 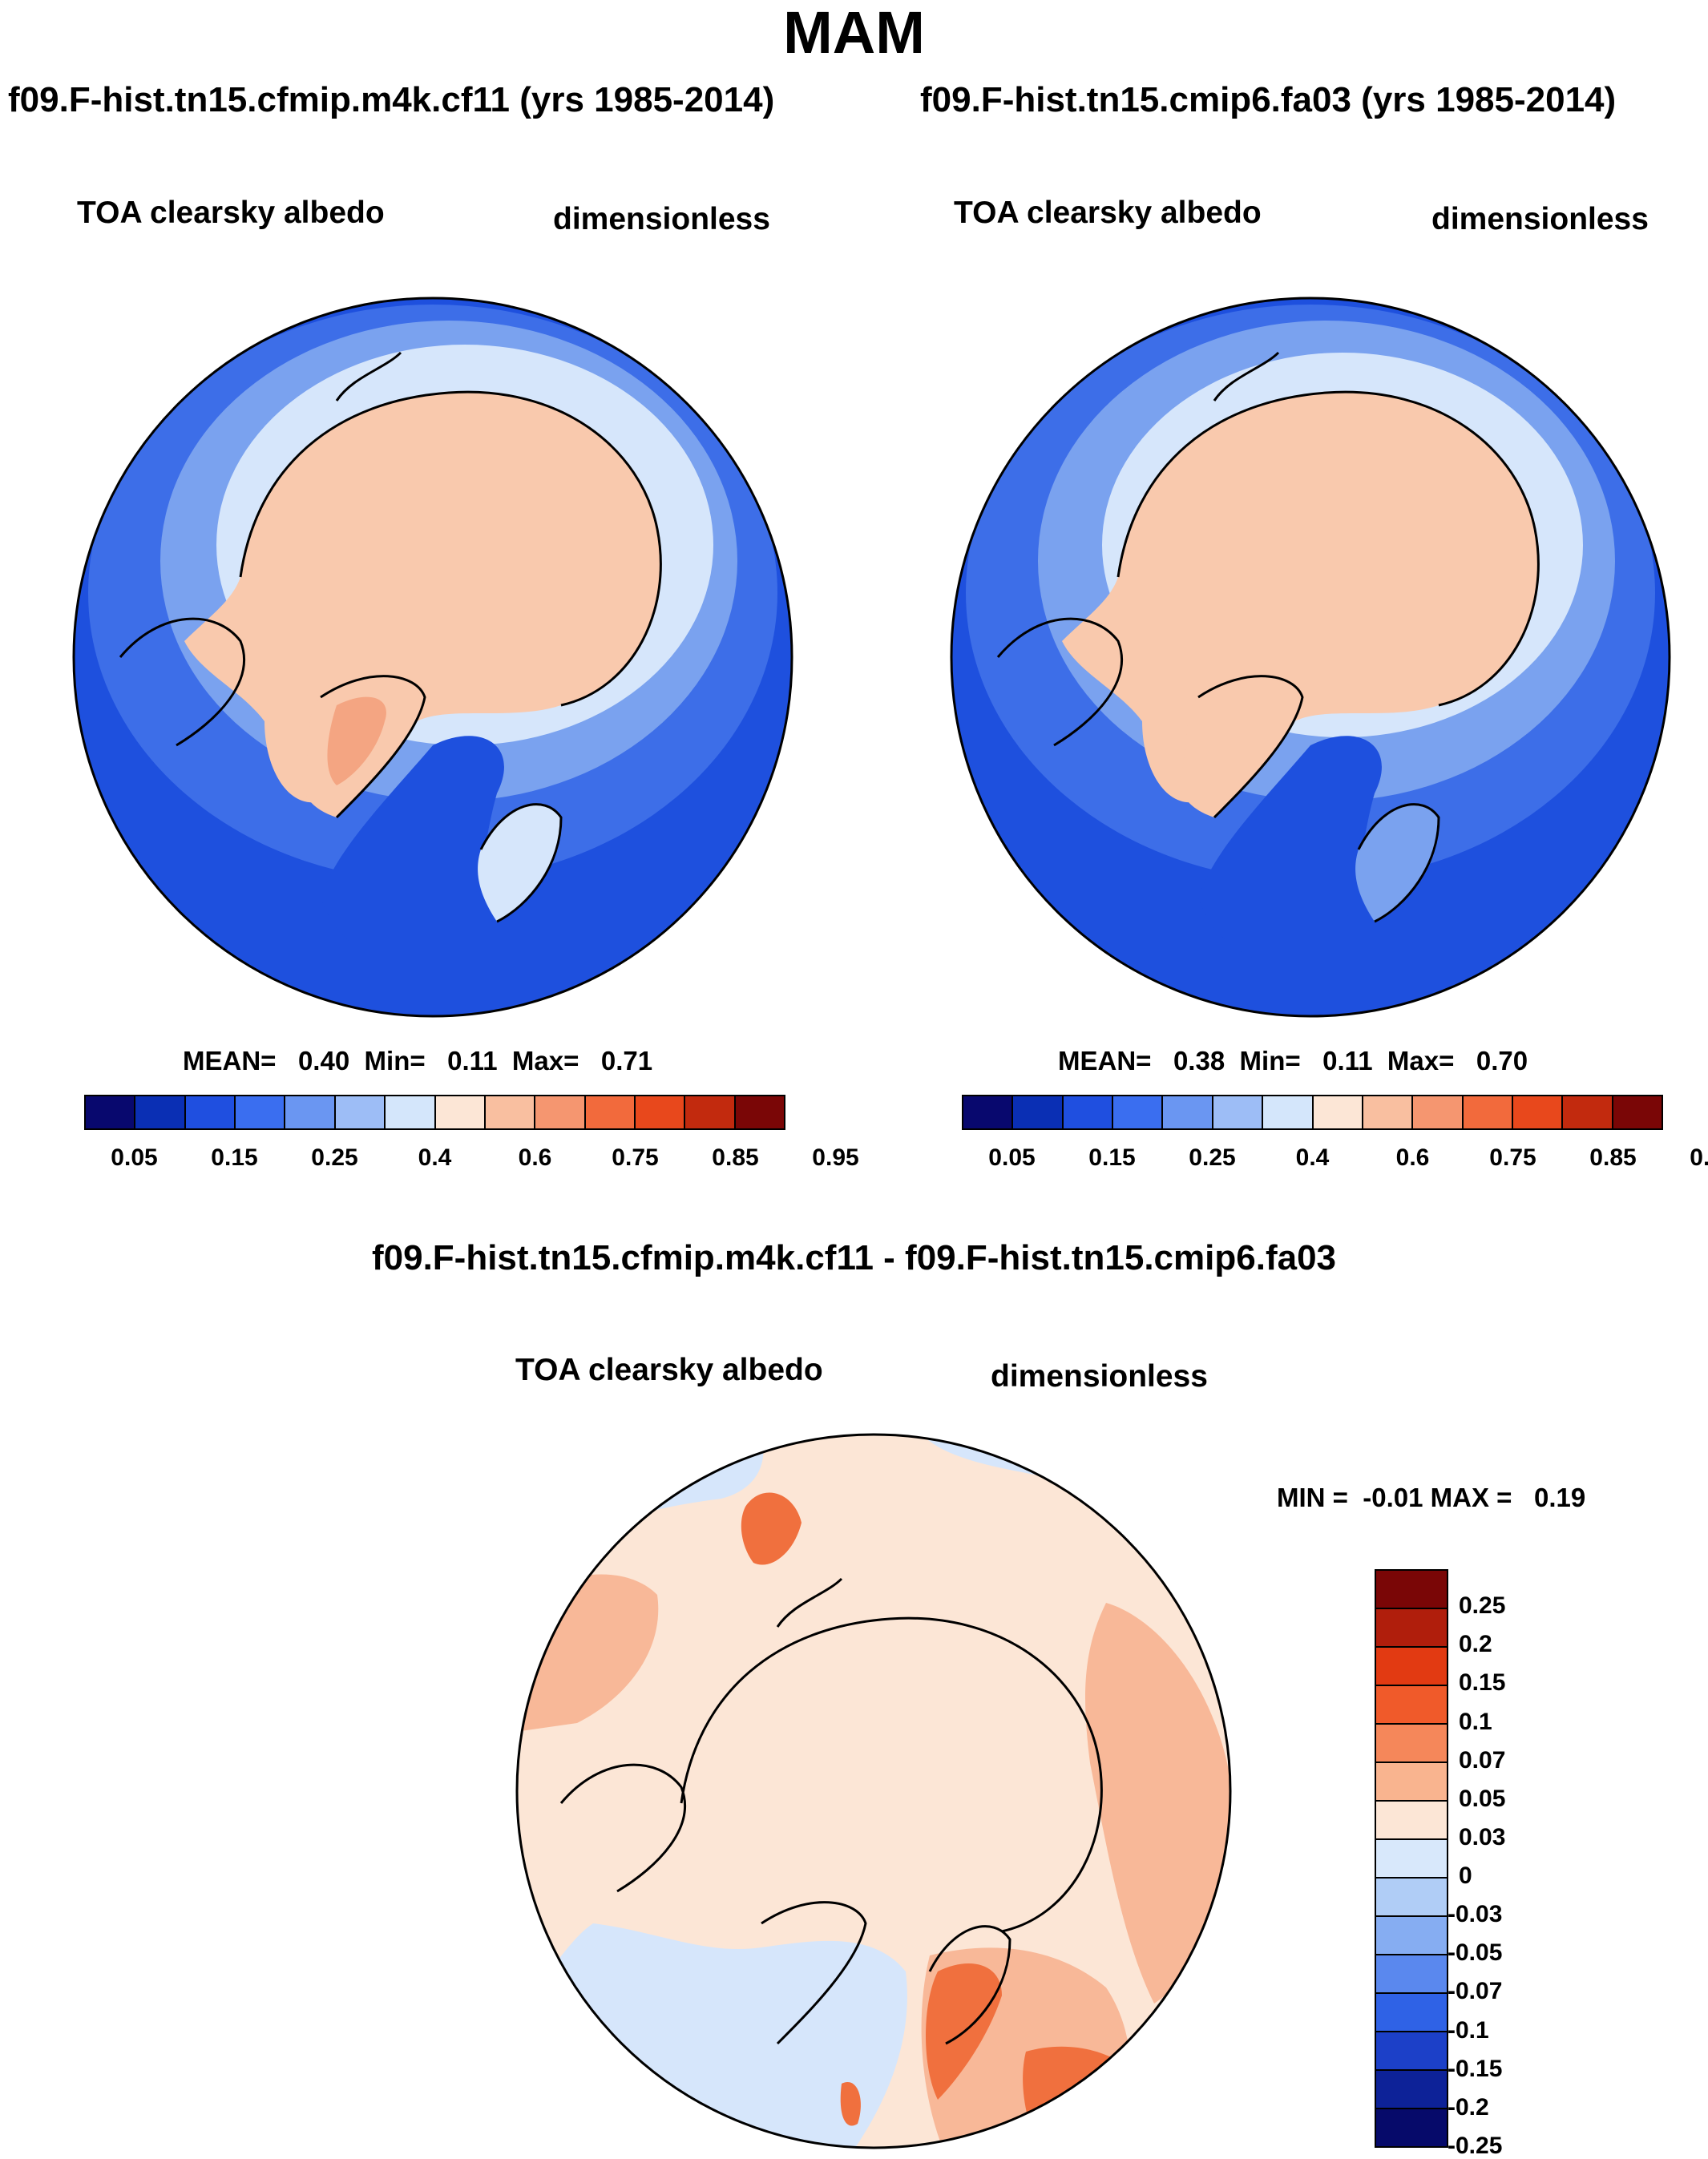 What do you see at coordinates (1088, 2101) in the screenshot?
I see `panel3-hot-russia` at bounding box center [1088, 2101].